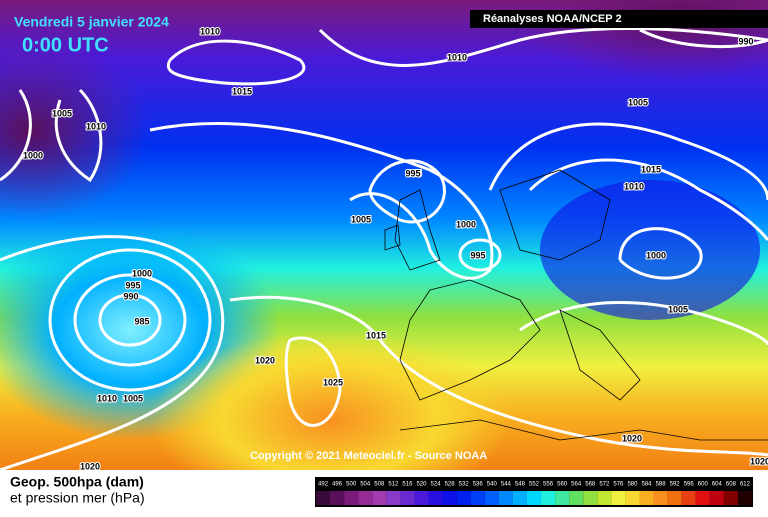 This screenshot has height=517, width=768. I want to click on legend-line: et pression mer (hPa), so click(77, 498).